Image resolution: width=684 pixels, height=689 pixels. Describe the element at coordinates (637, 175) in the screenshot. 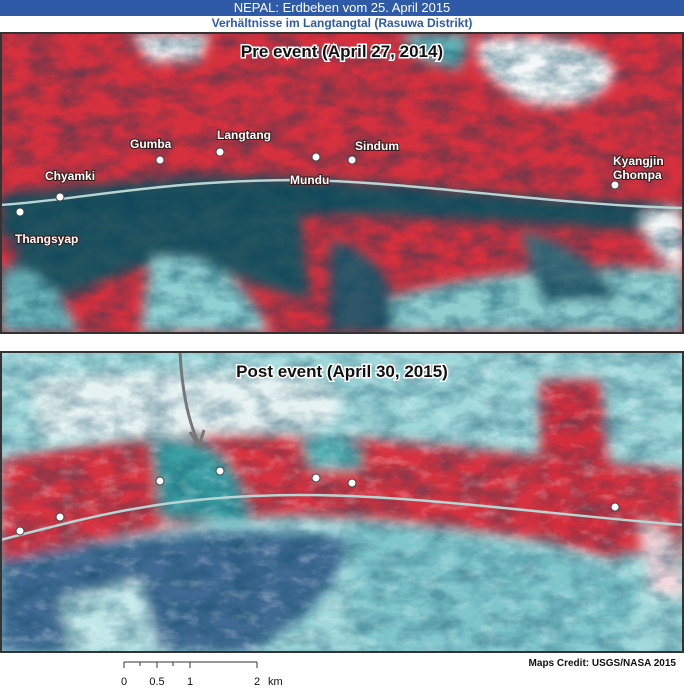

I see `place-label: Ghompa` at that location.